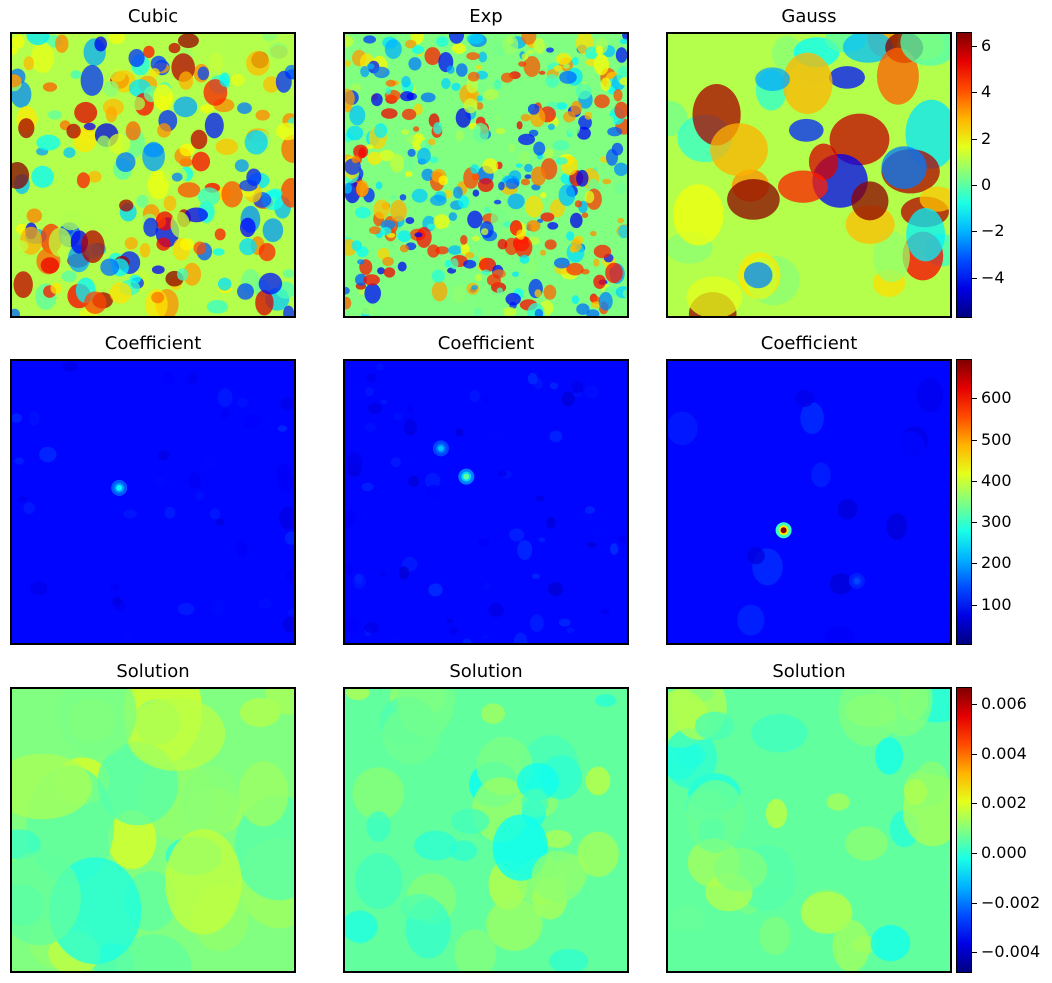 The image size is (1052, 983). I want to click on heatmap-coefficient-exp, so click(486, 502).